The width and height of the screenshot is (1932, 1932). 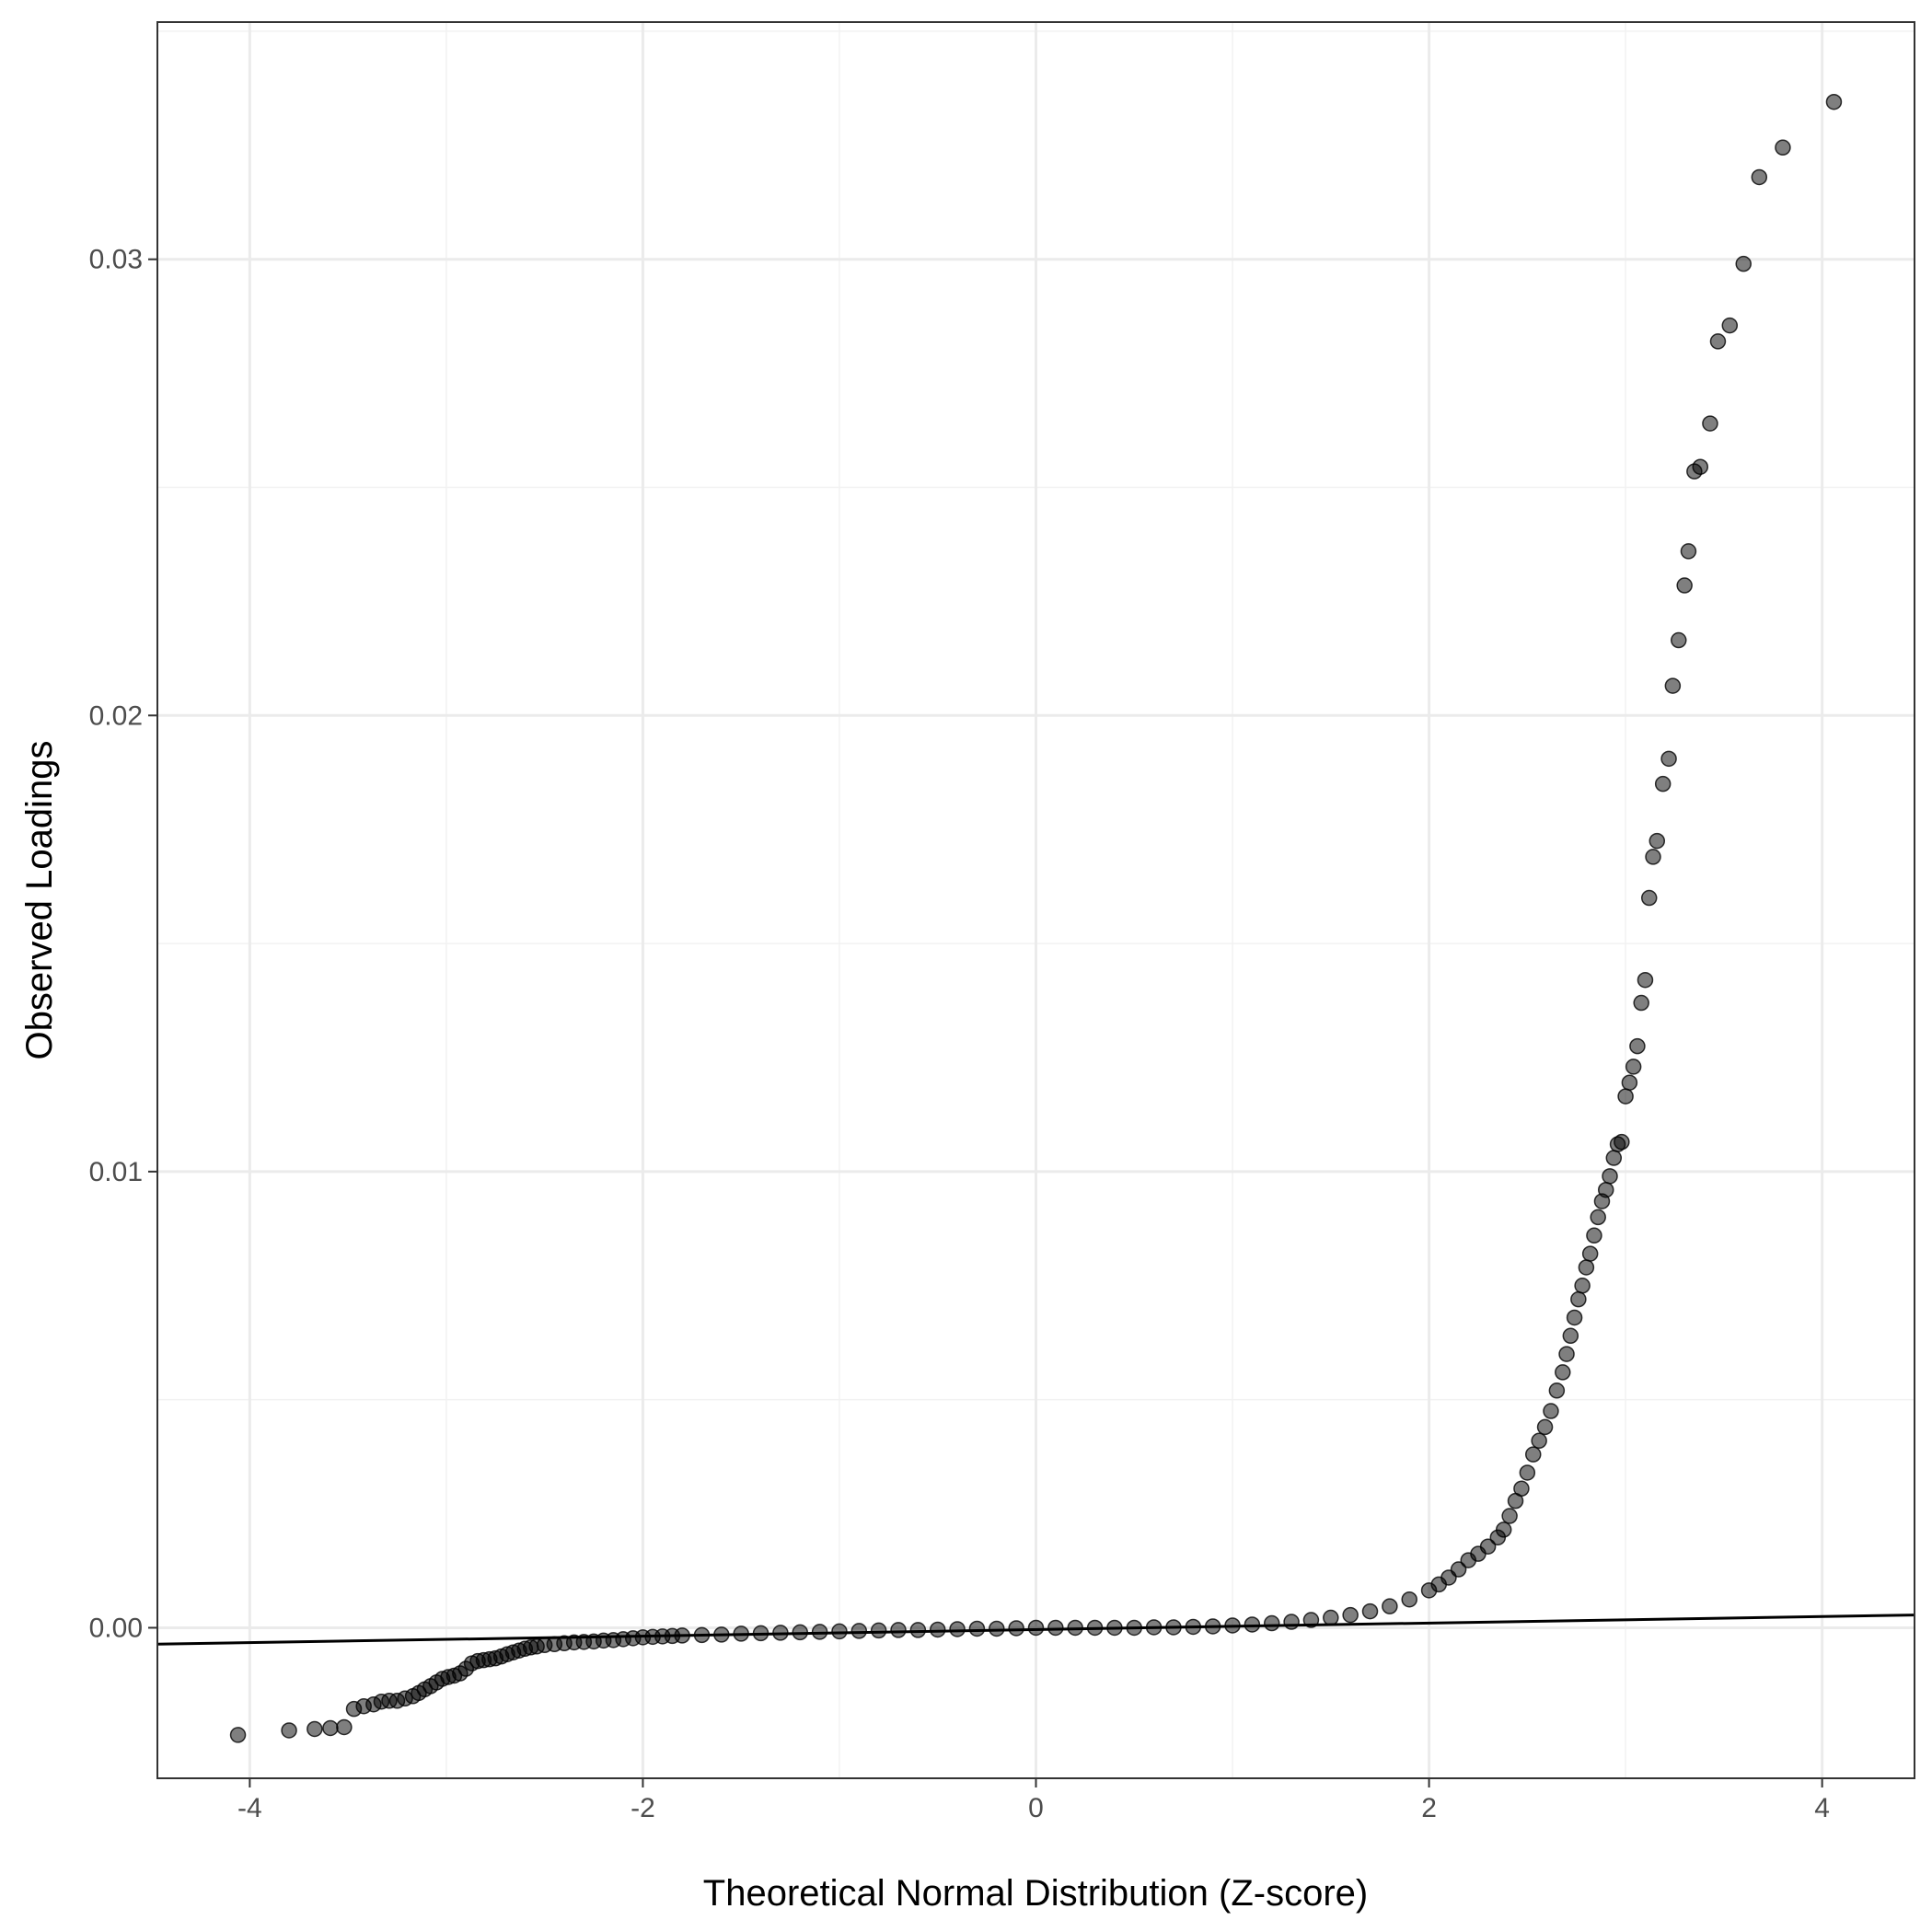 What do you see at coordinates (250, 1808) in the screenshot?
I see `x-tick-label: -4` at bounding box center [250, 1808].